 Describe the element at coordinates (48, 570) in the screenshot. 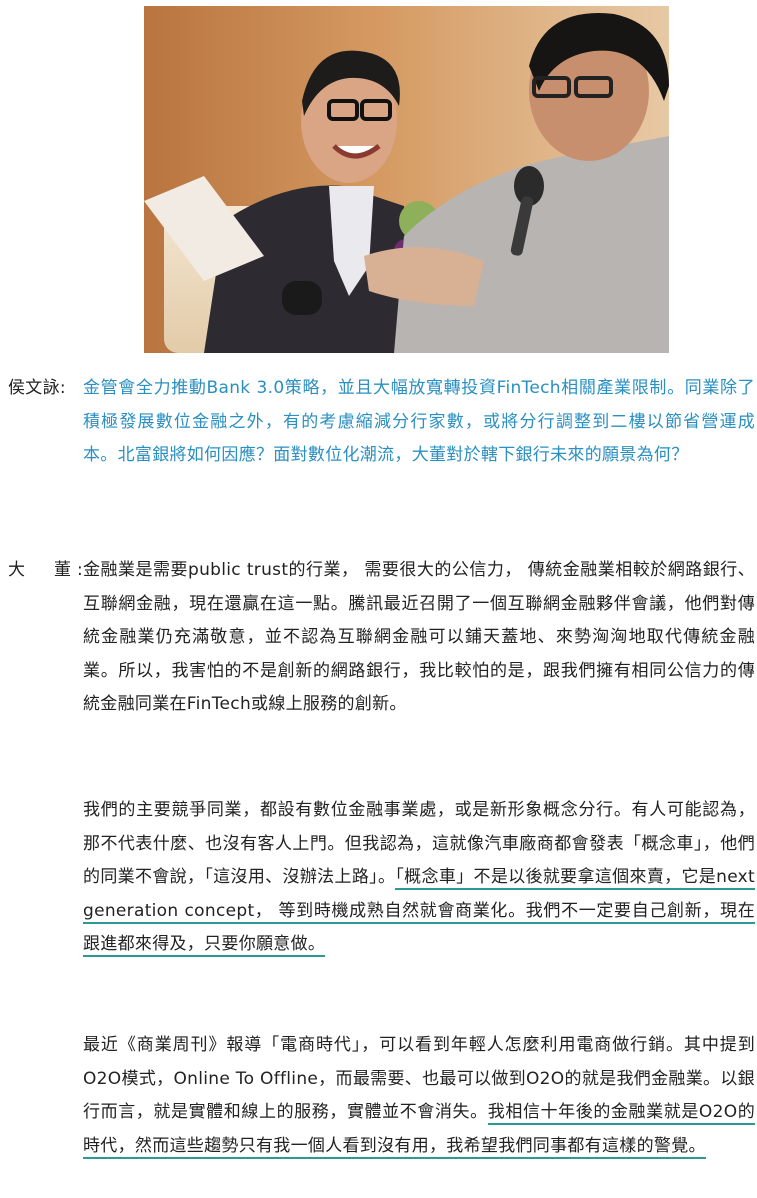

I see `speaker-da-dong: 大 董:` at that location.